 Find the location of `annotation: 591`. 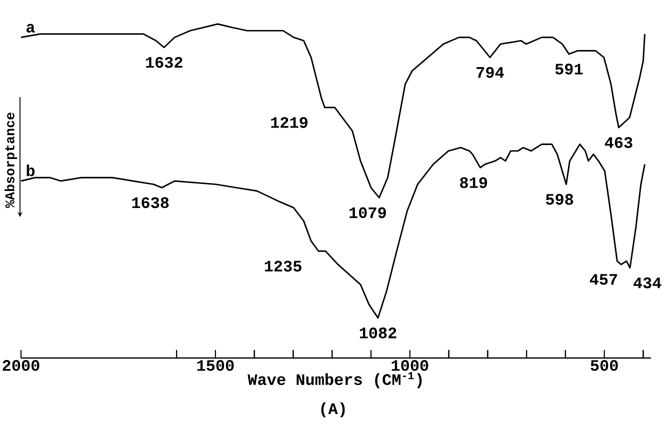

annotation: 591 is located at coordinates (569, 69).